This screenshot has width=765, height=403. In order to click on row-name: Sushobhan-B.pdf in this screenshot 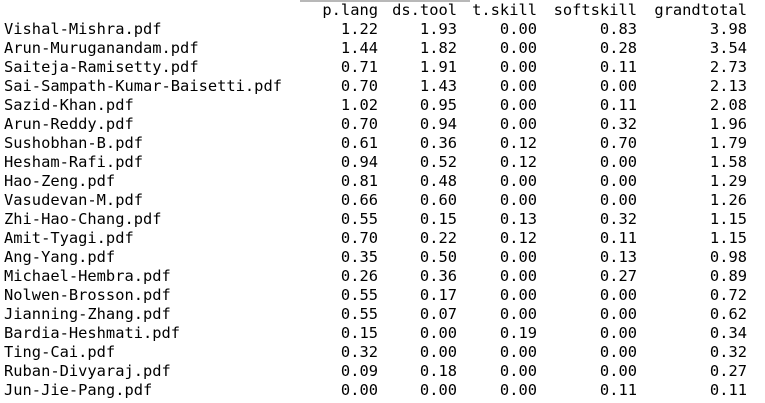, I will do `click(73, 143)`.